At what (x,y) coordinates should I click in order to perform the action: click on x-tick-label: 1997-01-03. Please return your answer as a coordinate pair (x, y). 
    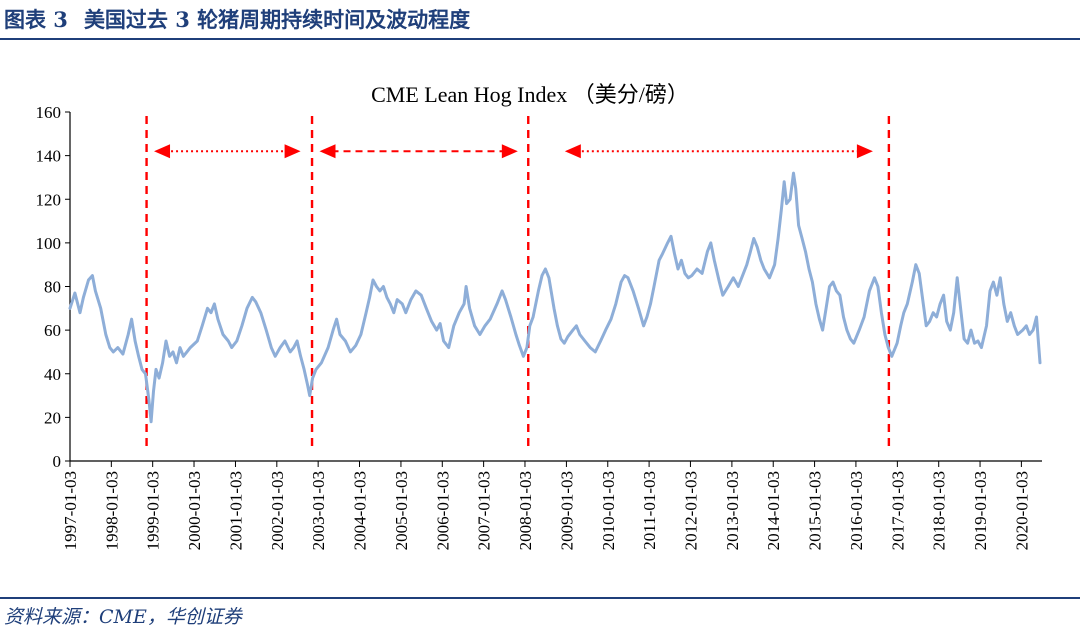
    Looking at the image, I should click on (70, 510).